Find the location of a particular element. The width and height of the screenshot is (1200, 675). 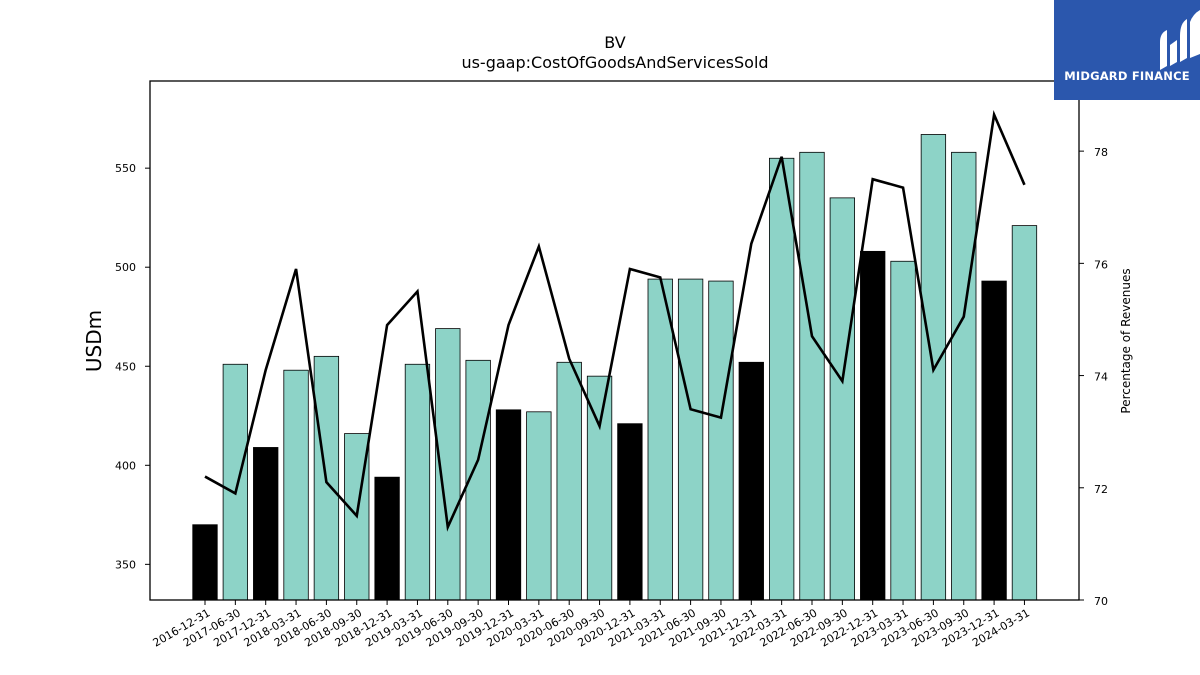

chart-subtitle: us-gaap:CostOfGoodsAndServicesSold is located at coordinates (614, 62).